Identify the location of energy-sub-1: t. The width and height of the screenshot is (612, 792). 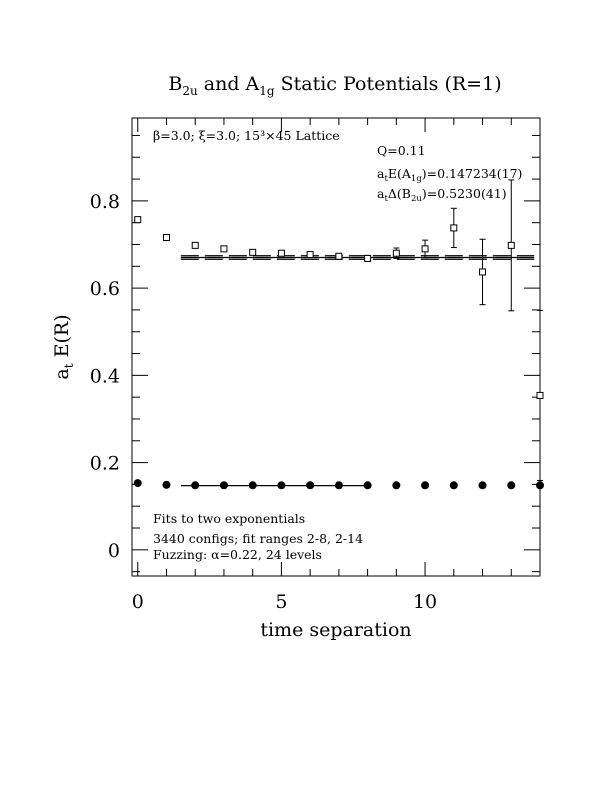
(386, 179).